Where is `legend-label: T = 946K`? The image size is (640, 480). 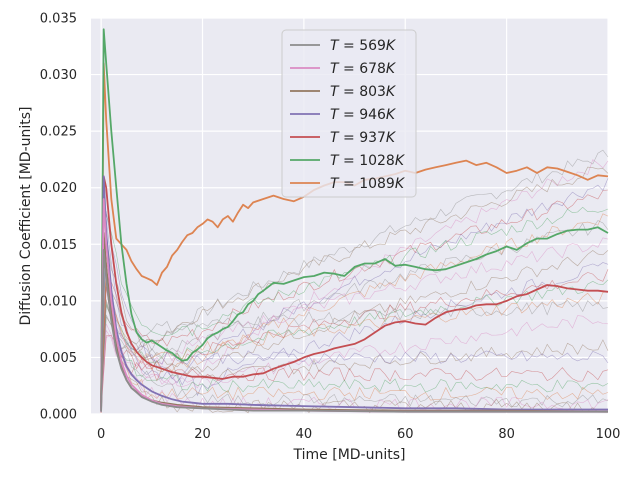
legend-label: T = 946K is located at coordinates (363, 115).